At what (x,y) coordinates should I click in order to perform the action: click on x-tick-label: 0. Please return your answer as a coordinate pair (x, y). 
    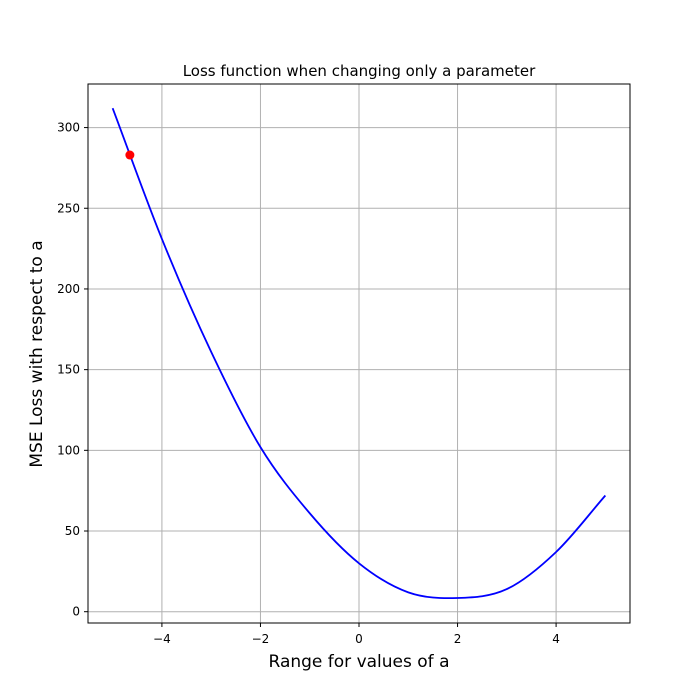
    Looking at the image, I should click on (359, 639).